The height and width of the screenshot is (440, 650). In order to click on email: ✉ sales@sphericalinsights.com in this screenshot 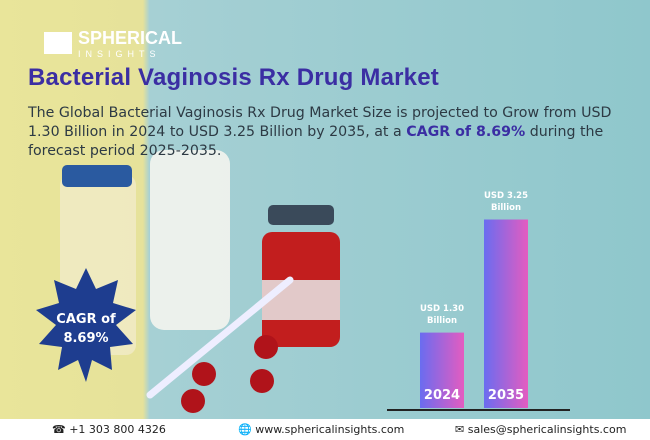, I will do `click(541, 429)`.